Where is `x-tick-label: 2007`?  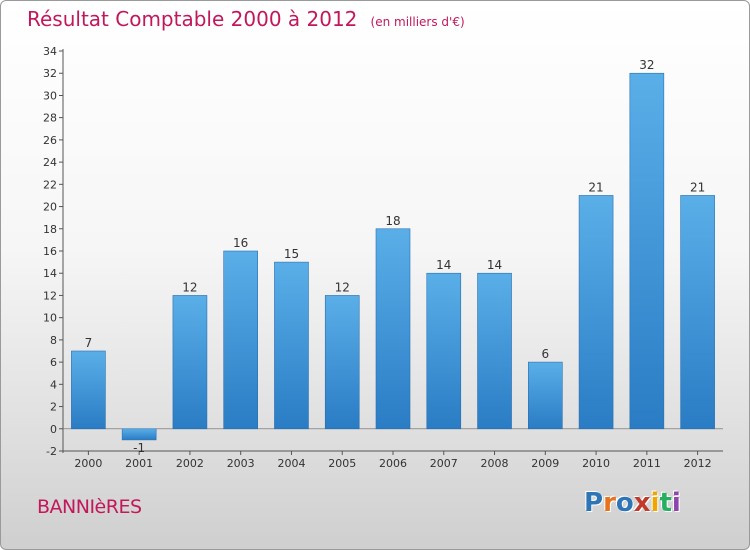 x-tick-label: 2007 is located at coordinates (444, 463).